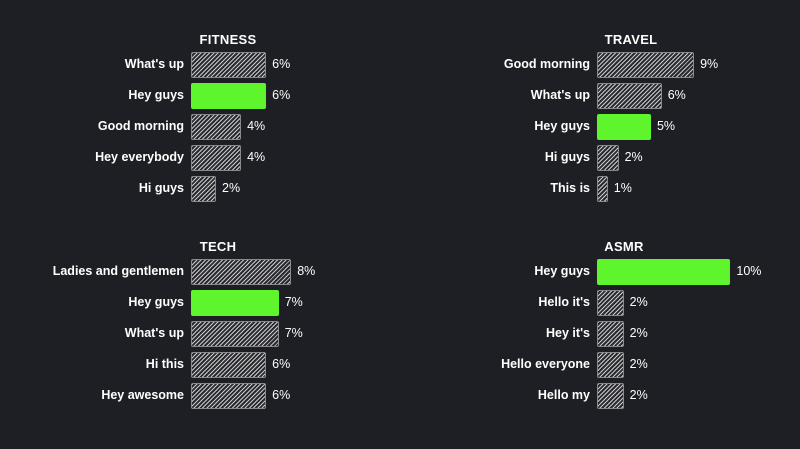  Describe the element at coordinates (164, 364) in the screenshot. I see `category-label: Hi this` at that location.